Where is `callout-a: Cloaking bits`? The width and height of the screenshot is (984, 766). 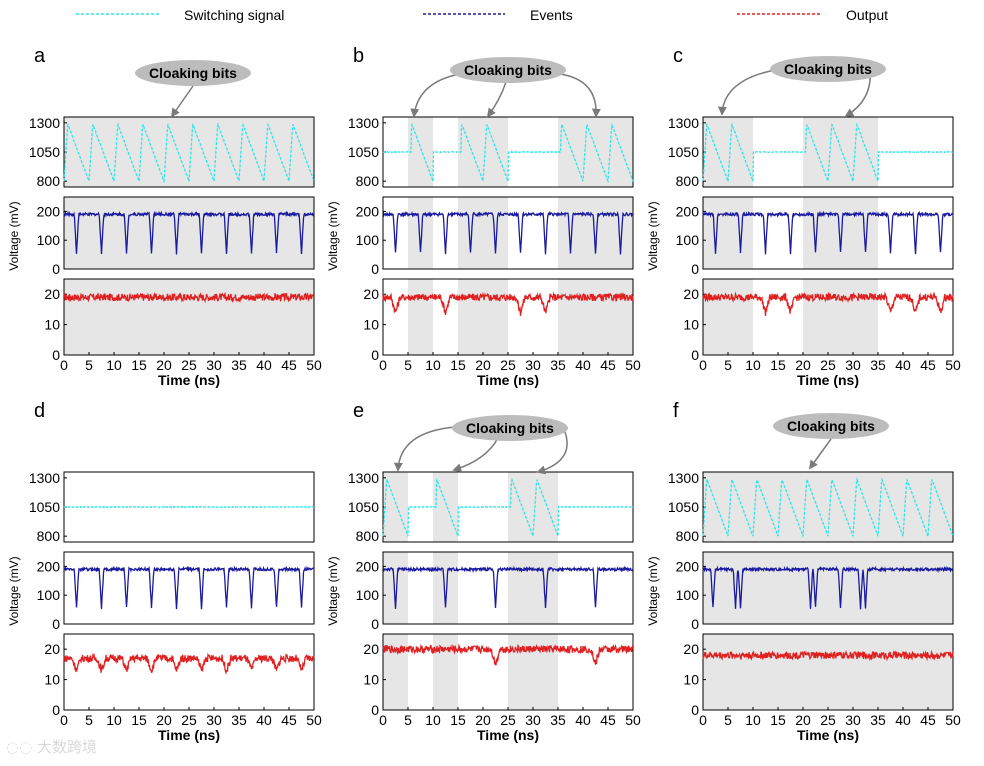
callout-a: Cloaking bits is located at coordinates (193, 89).